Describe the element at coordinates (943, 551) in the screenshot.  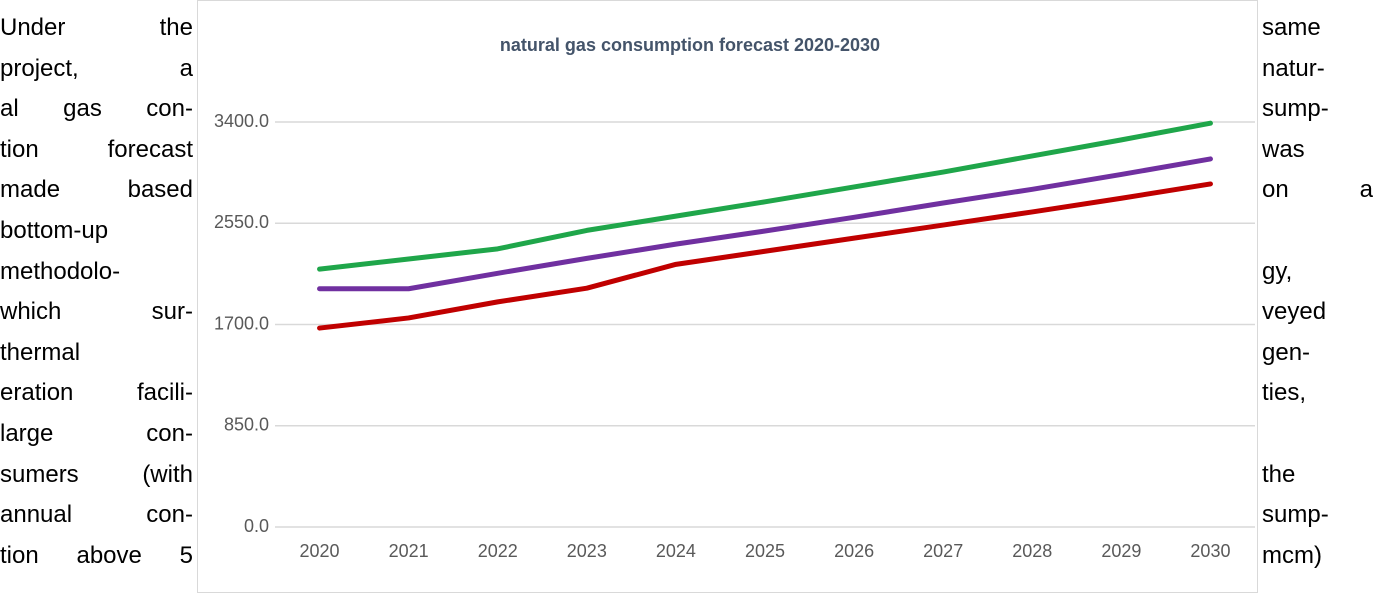
I see `x-tick-label: 2027` at that location.